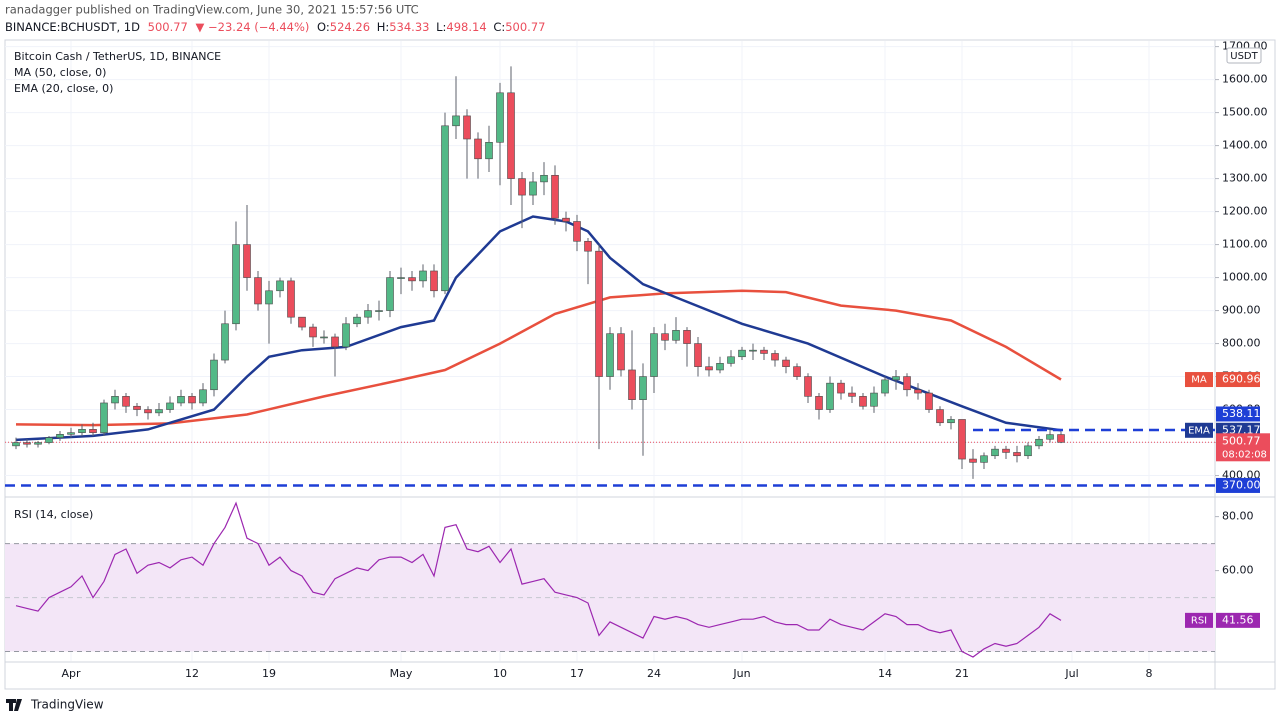  What do you see at coordinates (577, 673) in the screenshot?
I see `x-tick-label: 17` at bounding box center [577, 673].